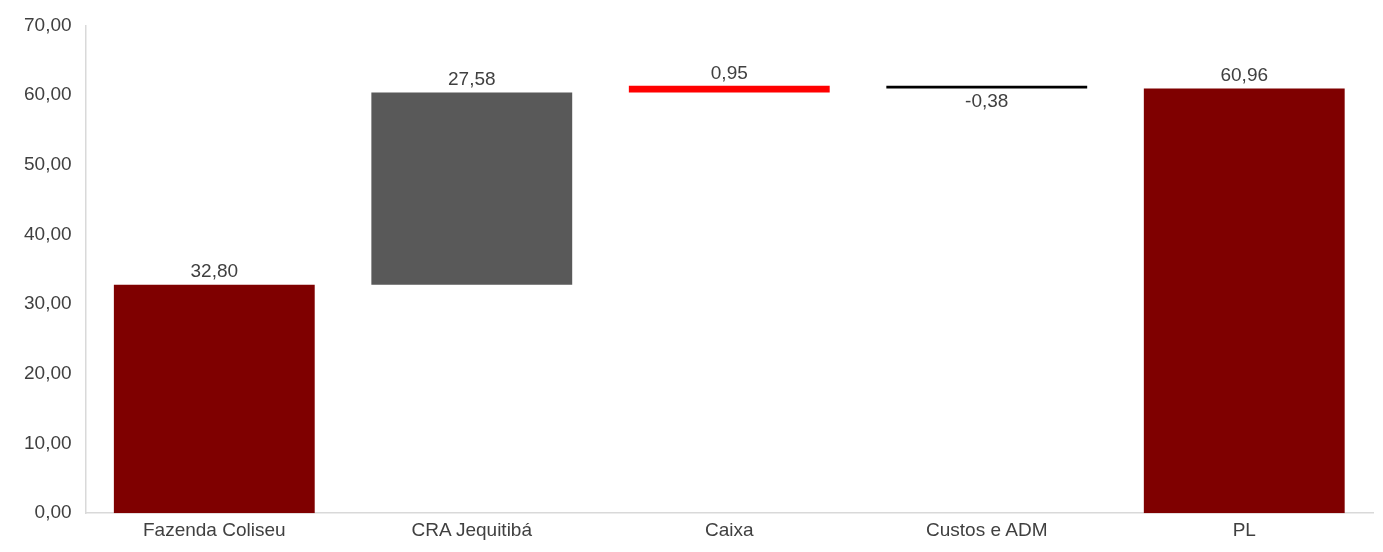  What do you see at coordinates (48, 164) in the screenshot?
I see `y-tick-label: 50,00` at bounding box center [48, 164].